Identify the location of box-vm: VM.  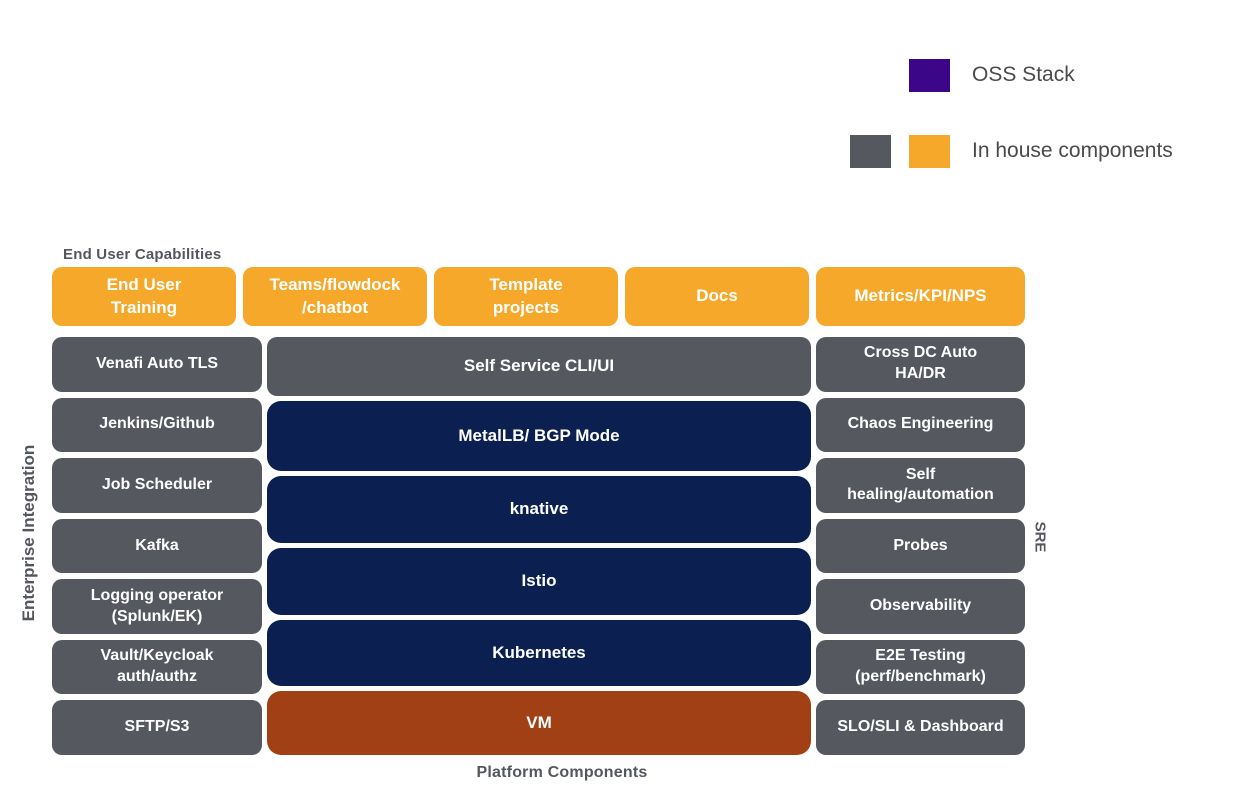
(539, 723).